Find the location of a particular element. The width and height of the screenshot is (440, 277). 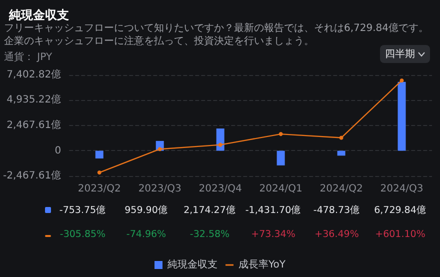

y-tick-label: -2,467.61億 is located at coordinates (32, 176).